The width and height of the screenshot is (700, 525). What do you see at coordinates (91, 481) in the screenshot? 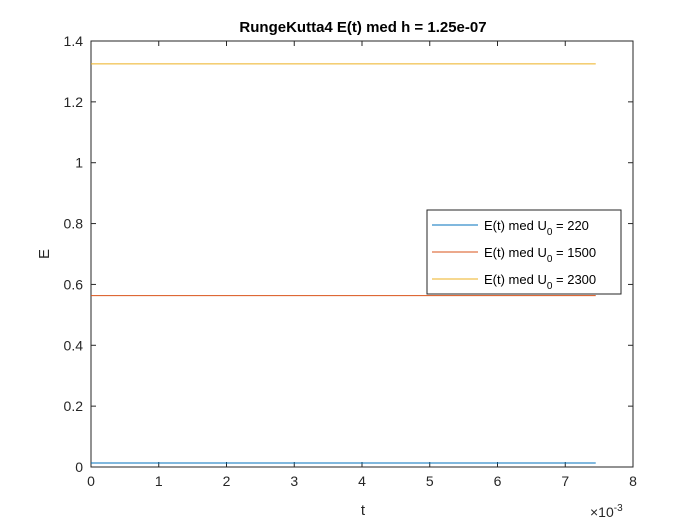
I see `x-tick-label: 0` at bounding box center [91, 481].